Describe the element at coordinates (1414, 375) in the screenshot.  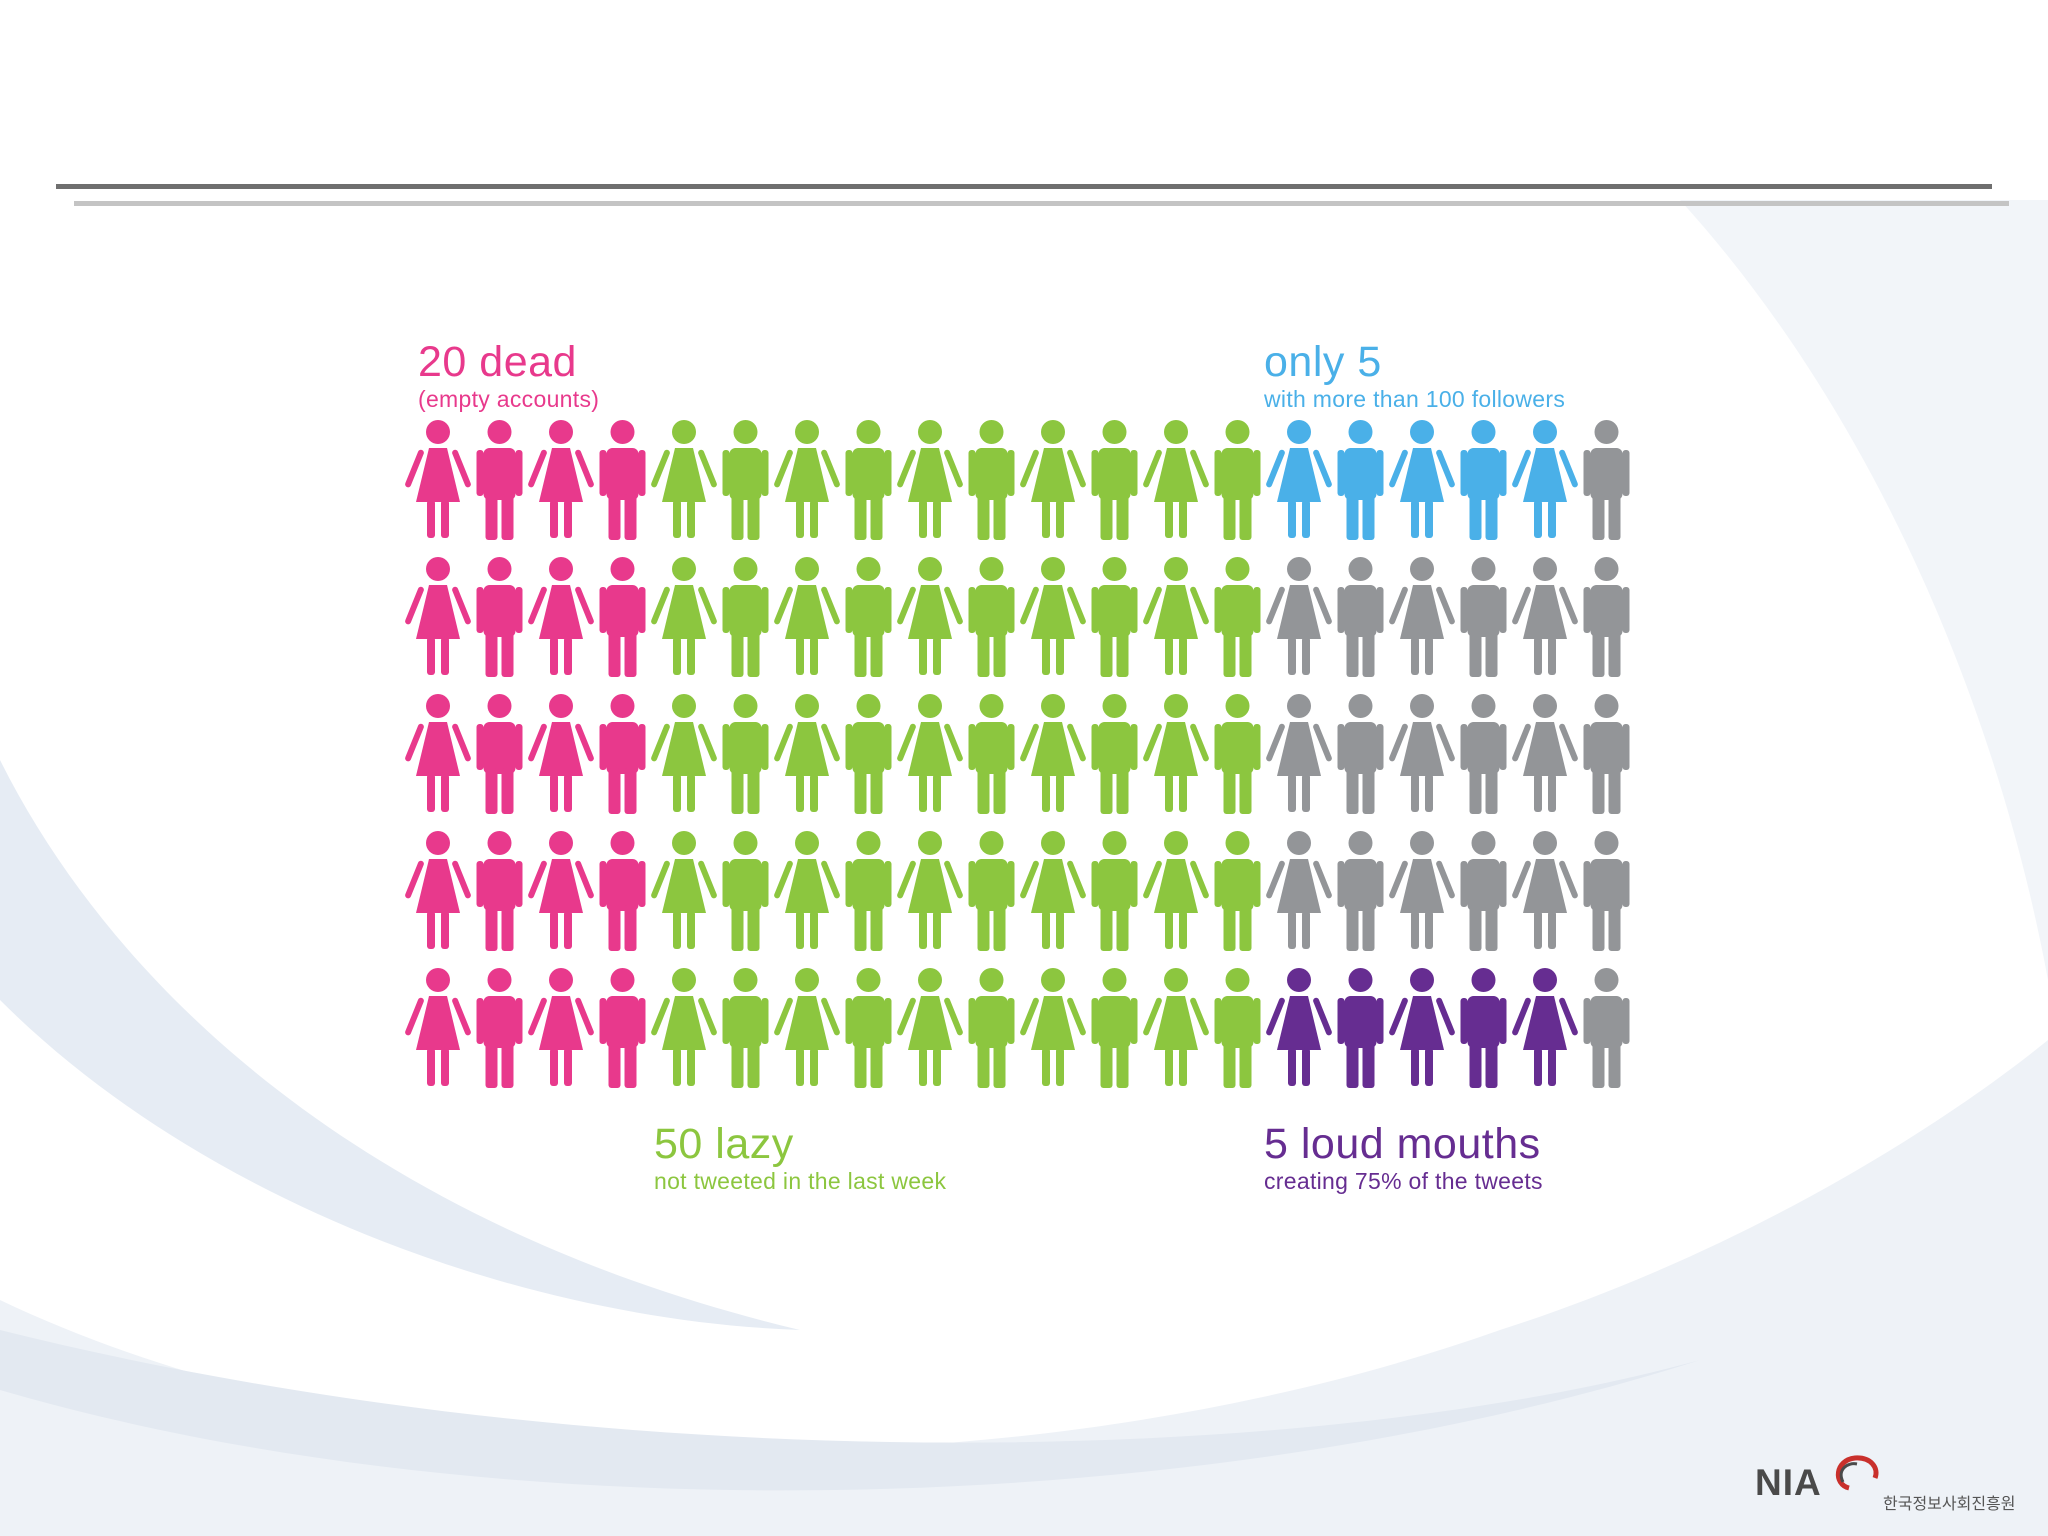
I see `caption-popular: only 5 with more than 100 followers` at that location.